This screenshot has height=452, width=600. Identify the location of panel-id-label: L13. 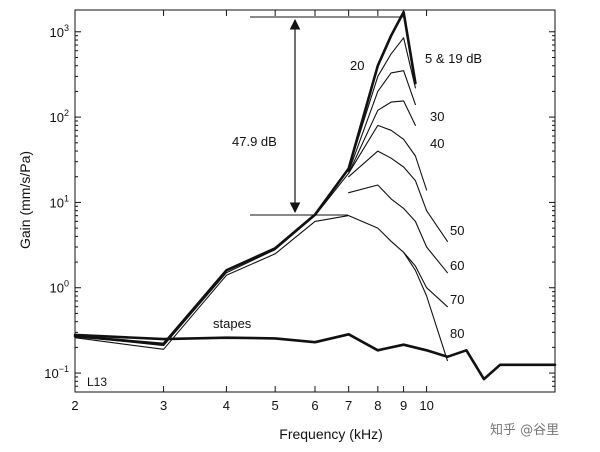
(97, 382).